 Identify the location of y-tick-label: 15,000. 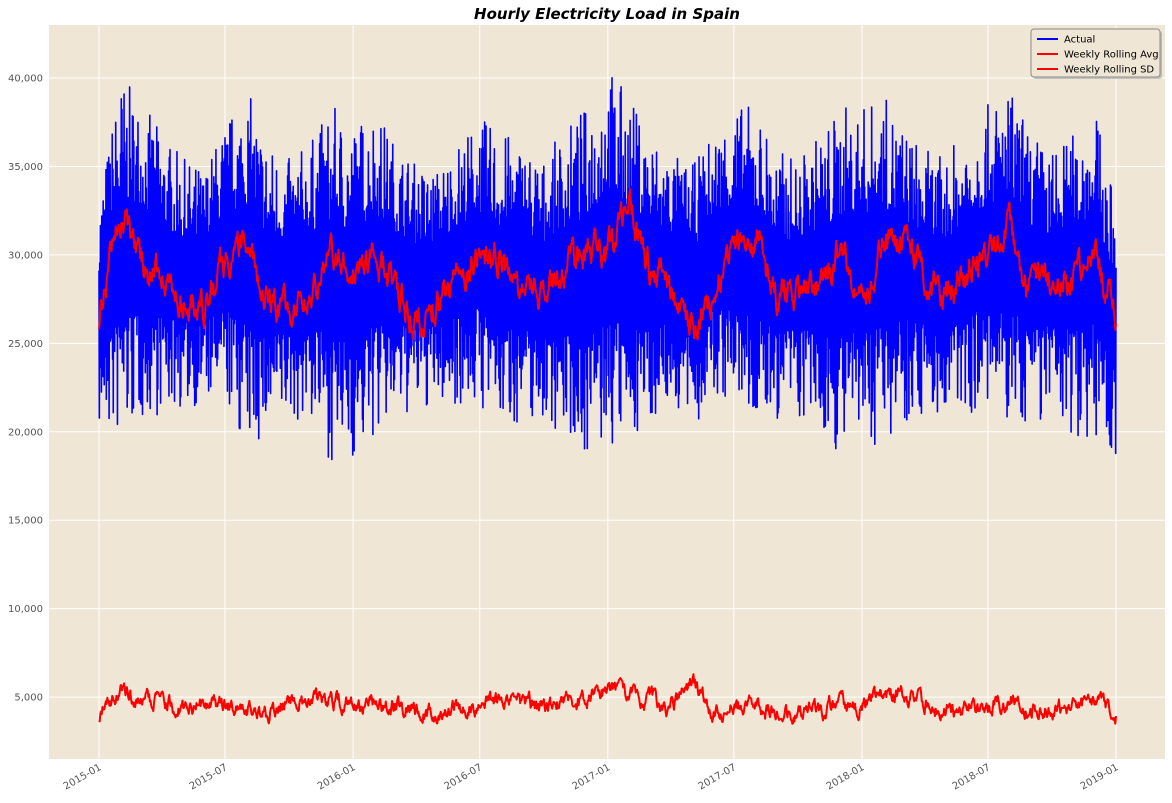
(25, 521).